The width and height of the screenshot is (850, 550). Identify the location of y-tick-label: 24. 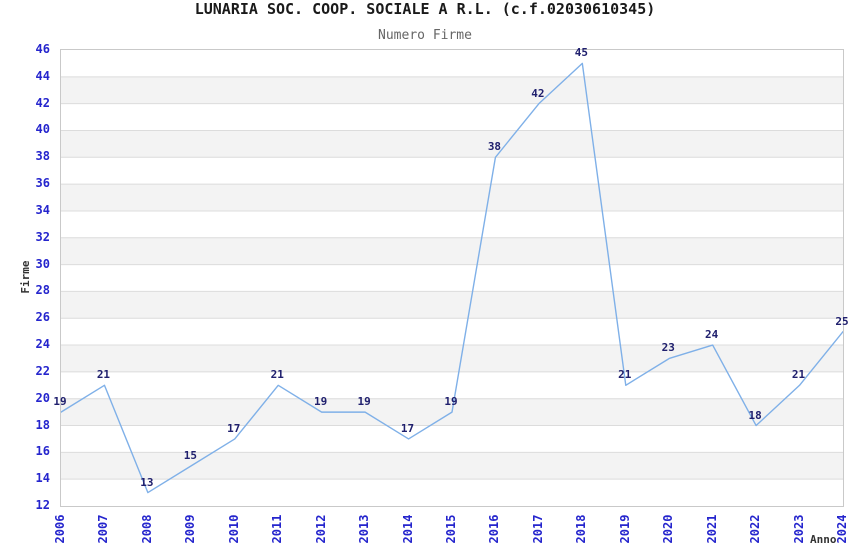
(42, 344).